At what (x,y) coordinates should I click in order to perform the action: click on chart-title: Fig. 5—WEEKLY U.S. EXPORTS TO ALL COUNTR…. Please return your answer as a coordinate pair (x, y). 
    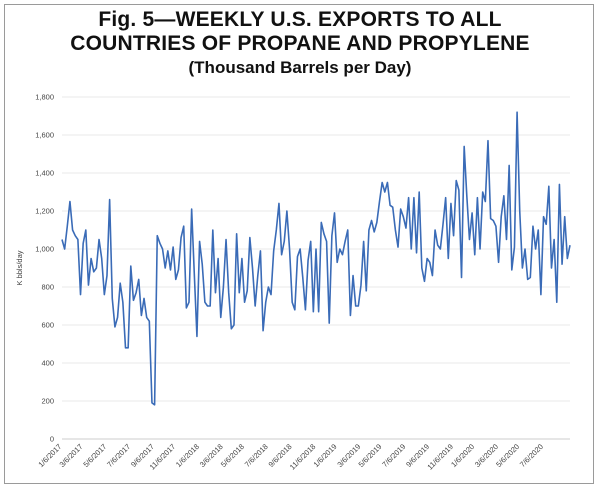
    Looking at the image, I should click on (300, 32).